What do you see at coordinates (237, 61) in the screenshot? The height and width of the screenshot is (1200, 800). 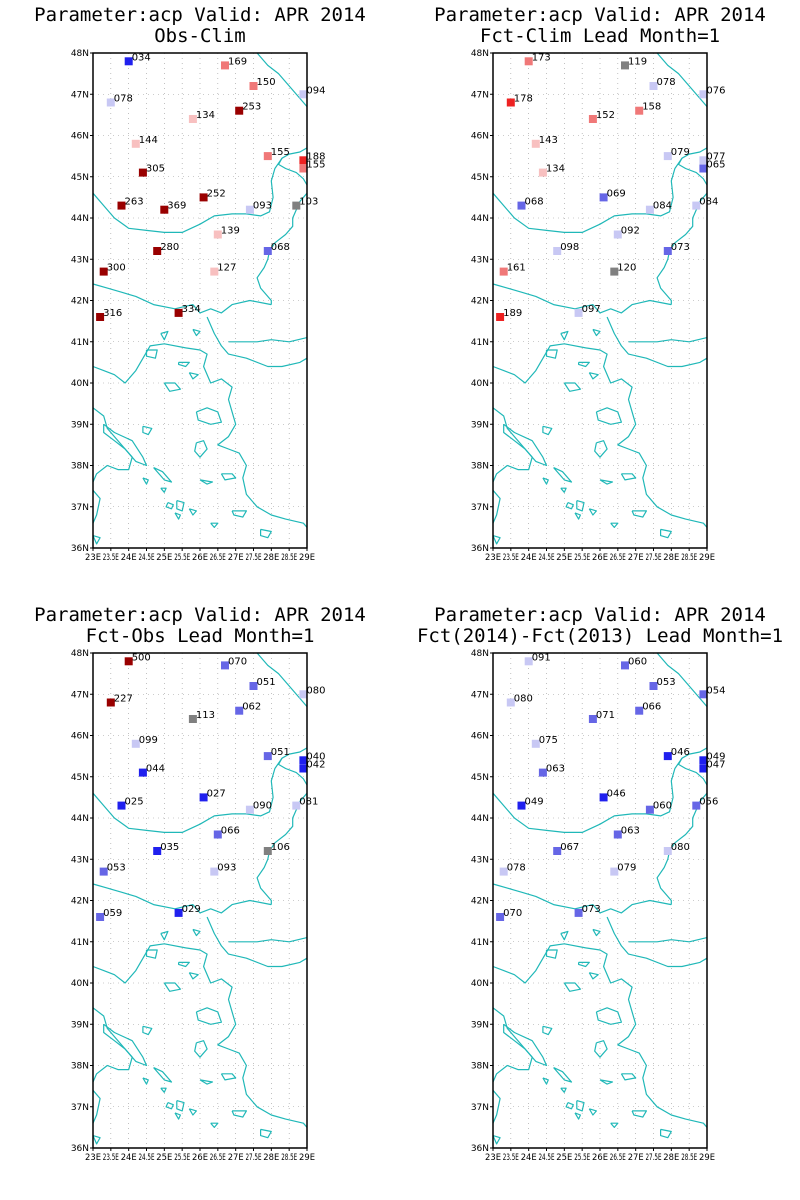 I see `station-value-label: 169` at bounding box center [237, 61].